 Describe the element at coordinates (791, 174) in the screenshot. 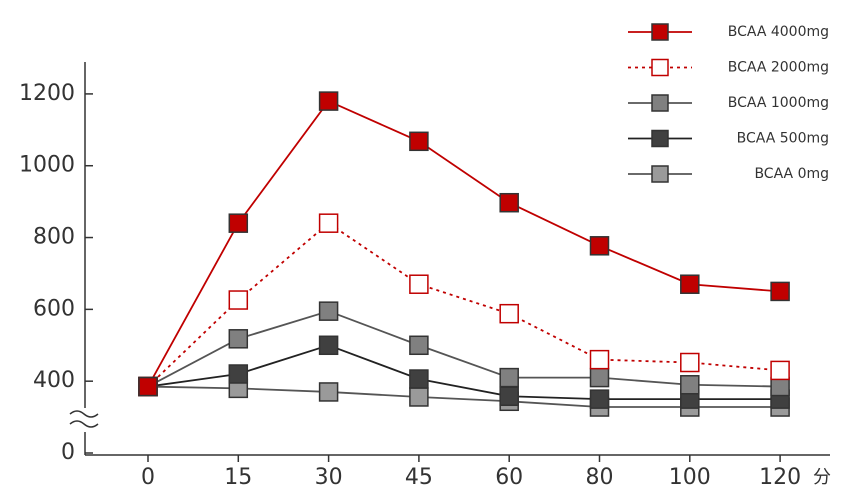

I see `legend-label: BCAA 0mg` at that location.